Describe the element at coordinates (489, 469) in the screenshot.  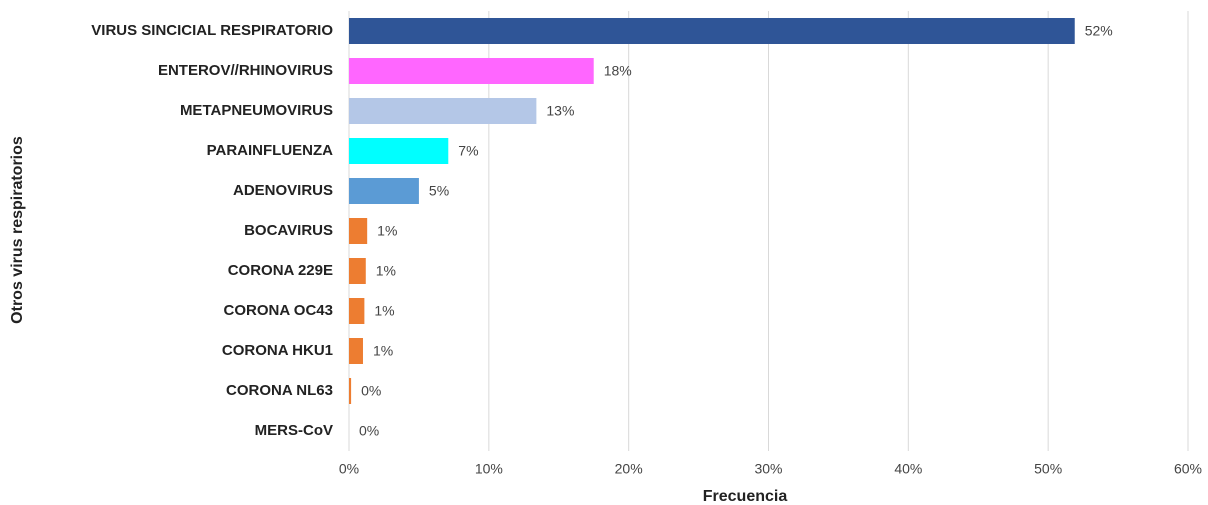
I see `x-tick-label: 10%` at that location.